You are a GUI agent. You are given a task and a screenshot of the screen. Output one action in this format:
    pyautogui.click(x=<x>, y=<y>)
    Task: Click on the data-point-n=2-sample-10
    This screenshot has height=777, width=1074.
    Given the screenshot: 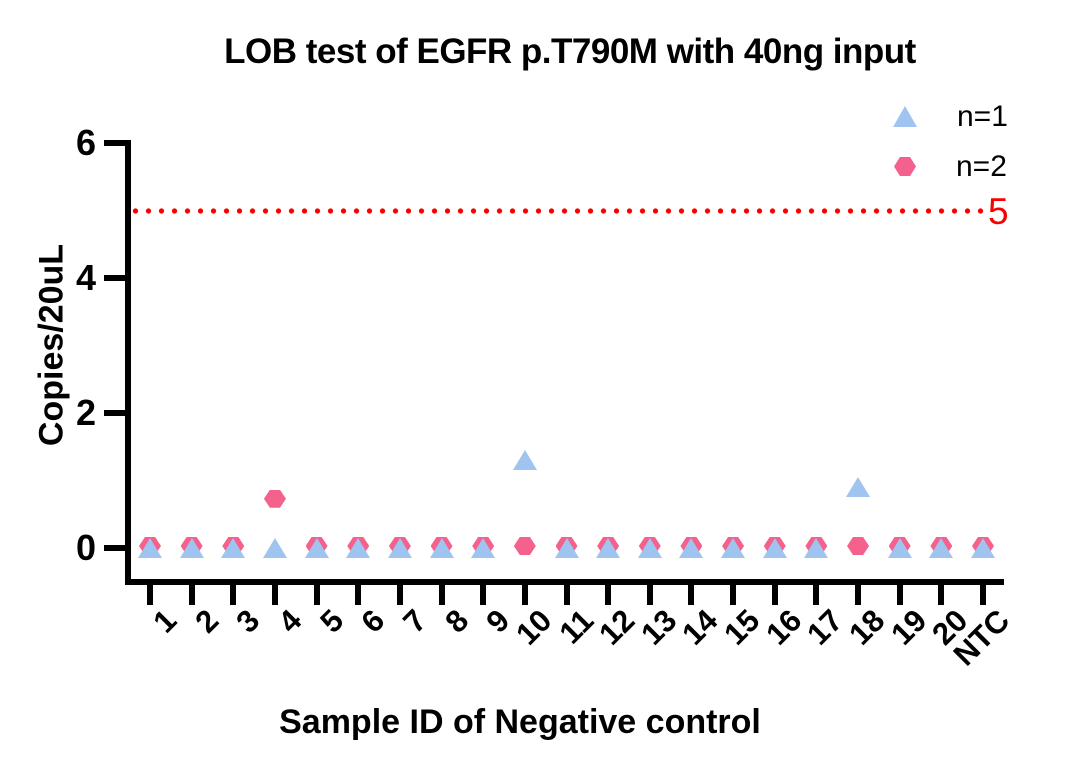 What is the action you would take?
    pyautogui.click(x=524, y=546)
    